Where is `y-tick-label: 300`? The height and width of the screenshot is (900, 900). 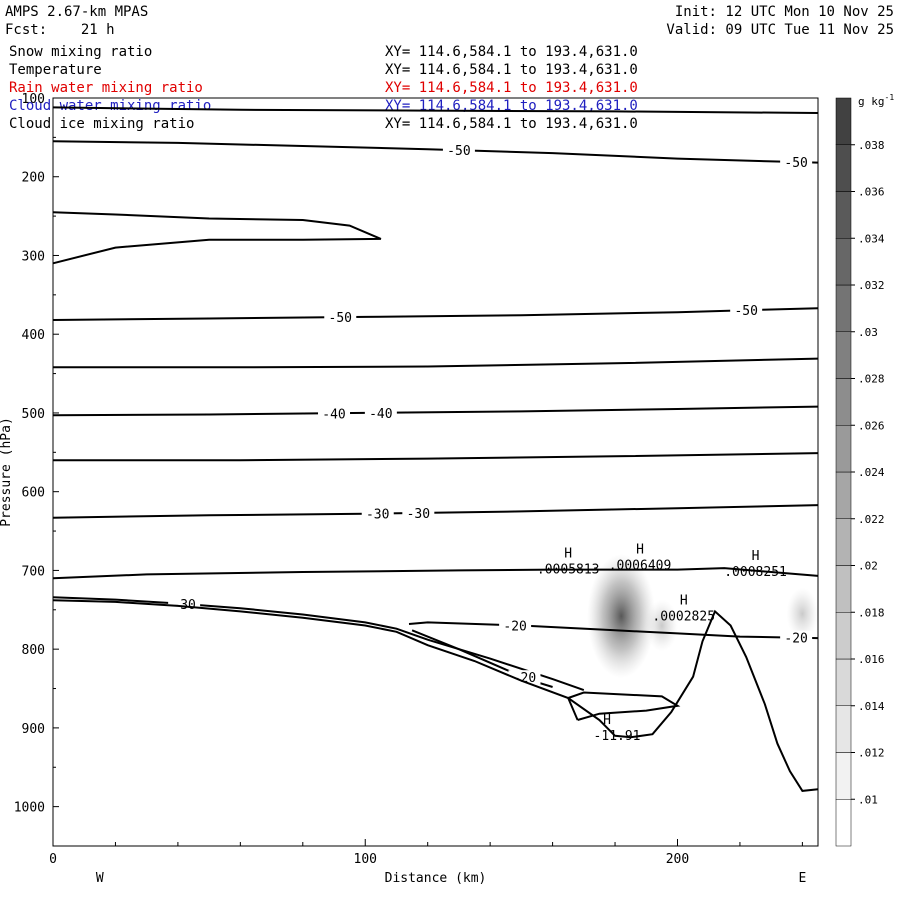 y-tick-label: 300 is located at coordinates (33, 256).